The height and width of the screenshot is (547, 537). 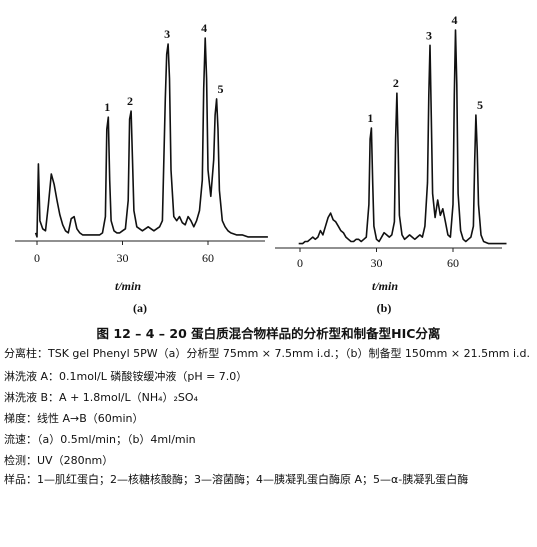 What do you see at coordinates (221, 89) in the screenshot?
I see `peak-label-a-5: 5` at bounding box center [221, 89].